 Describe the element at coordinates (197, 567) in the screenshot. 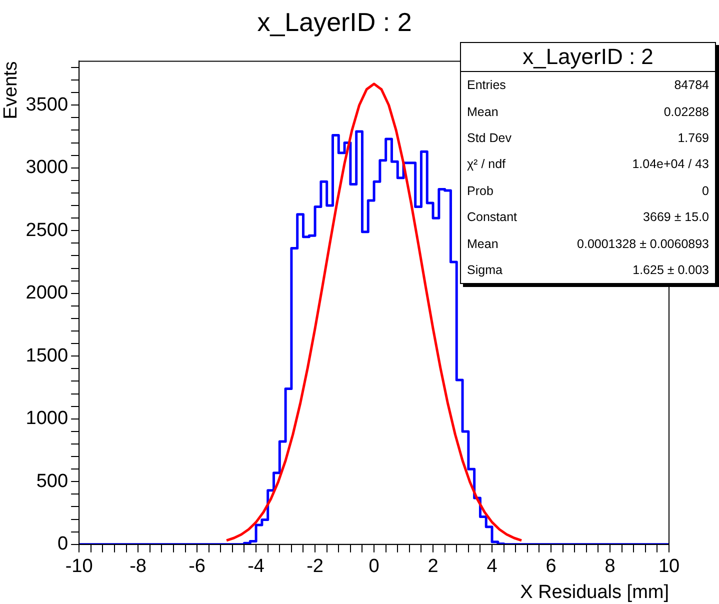

I see `x-tick-label: -6` at that location.